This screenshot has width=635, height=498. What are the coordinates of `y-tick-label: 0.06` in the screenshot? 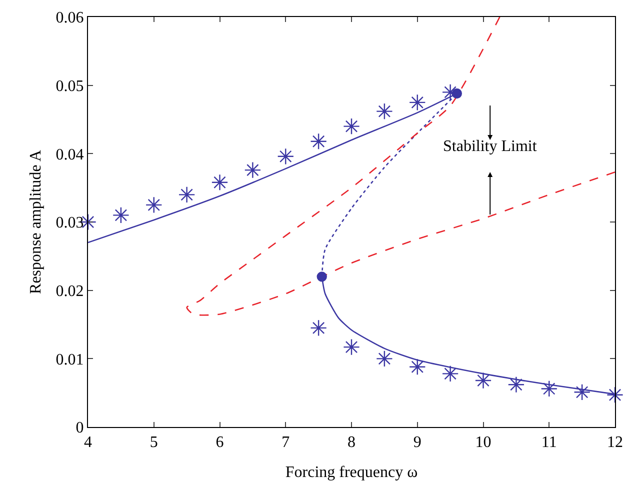 It's located at (70, 18).